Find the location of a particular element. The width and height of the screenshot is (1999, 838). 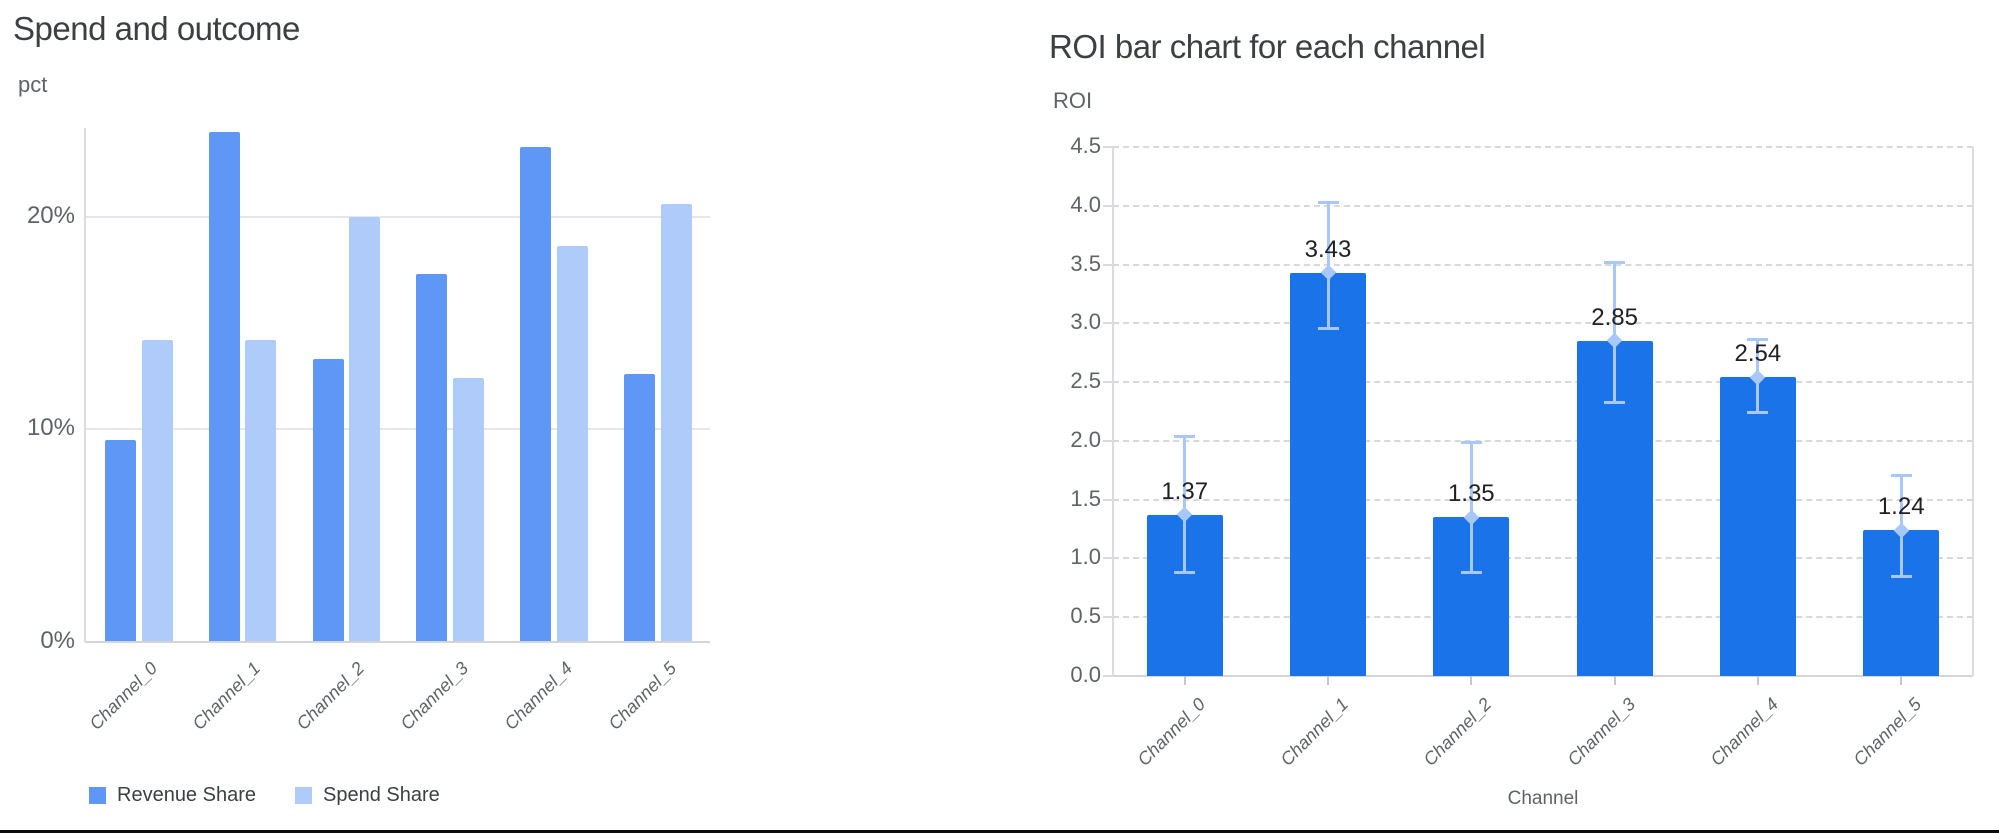

y-tick-label: 0.0 is located at coordinates (1085, 674).